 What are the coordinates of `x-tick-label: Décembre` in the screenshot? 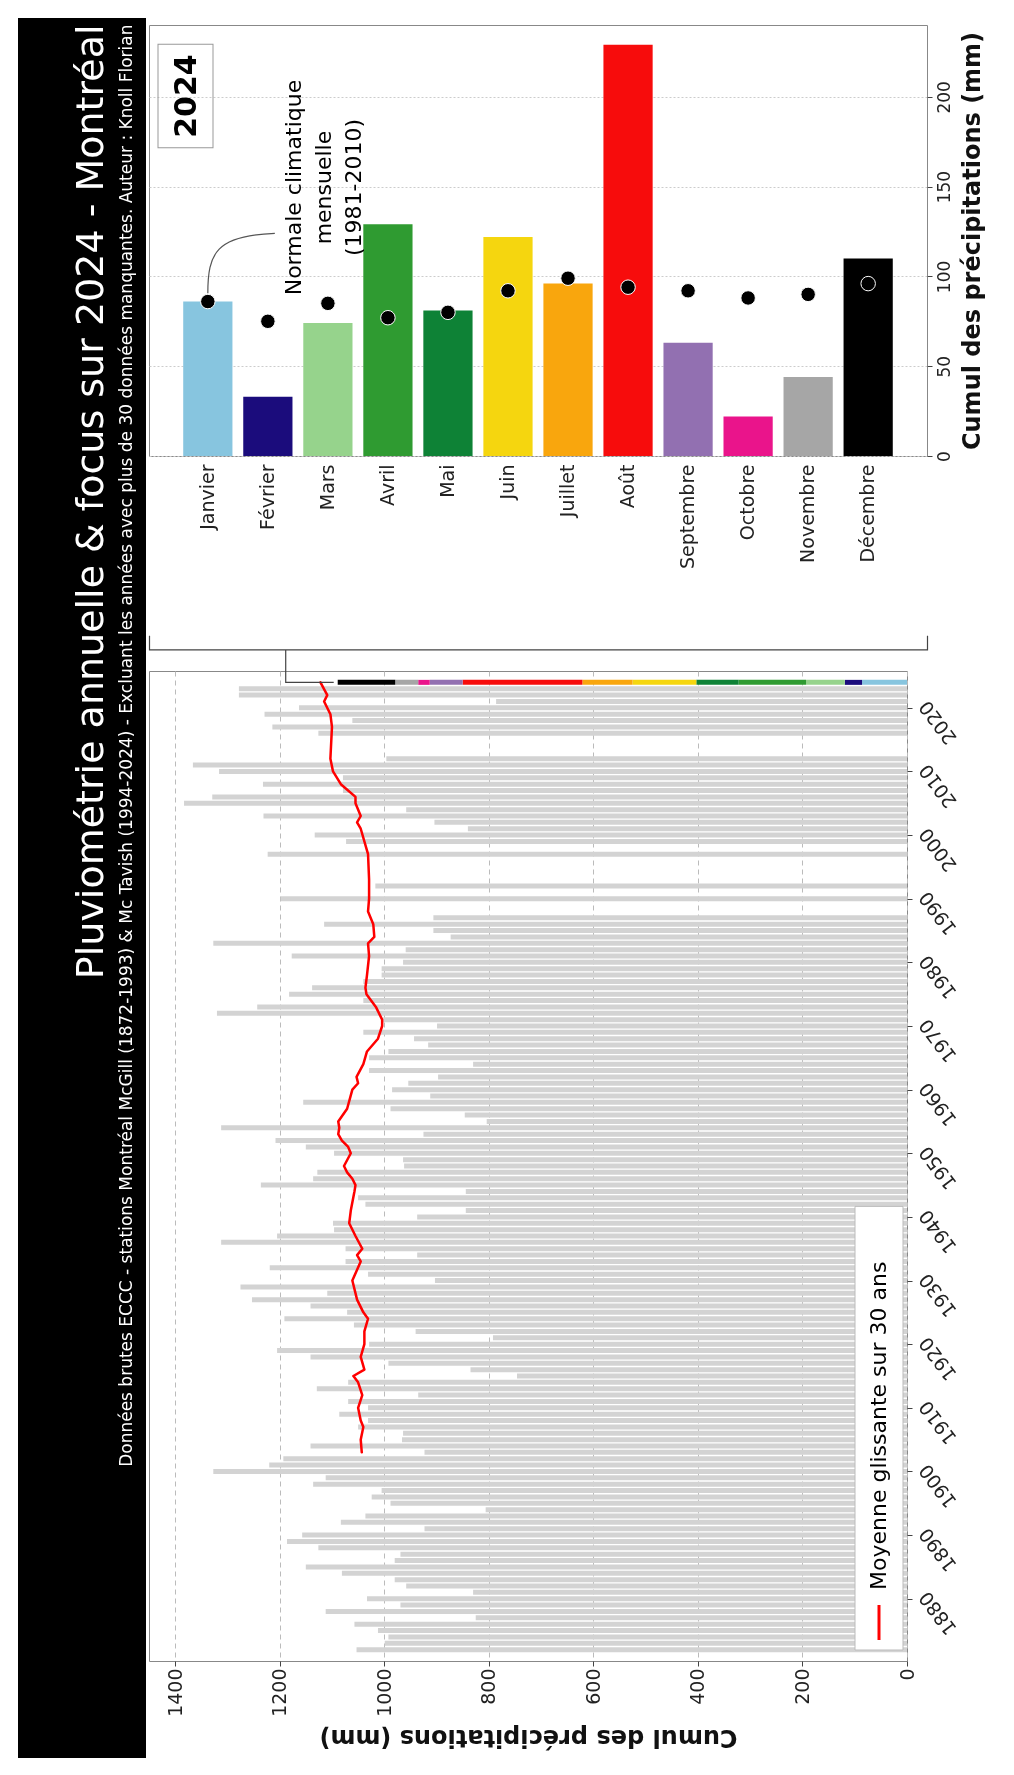 It's located at (867, 513).